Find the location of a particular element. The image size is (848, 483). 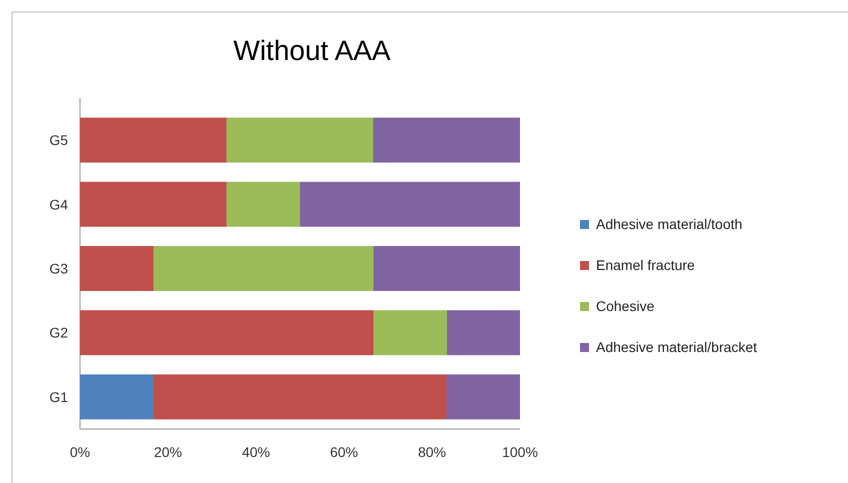

y-tick-label: G4 is located at coordinates (58, 204).